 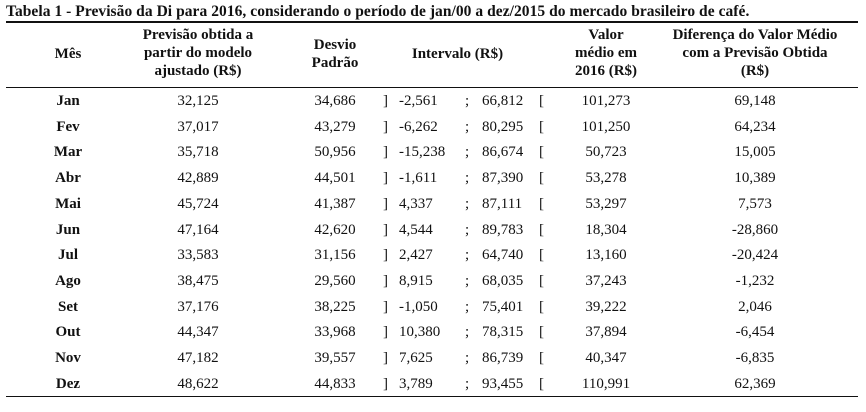 I want to click on desvio-cell: 50,956, so click(x=335, y=152).